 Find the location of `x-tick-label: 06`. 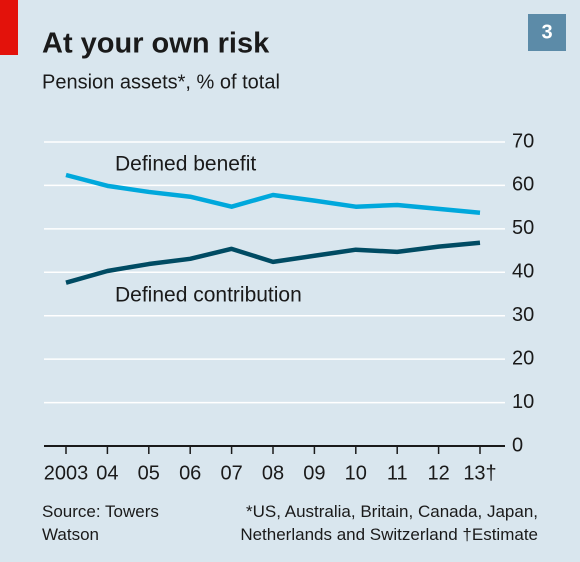

x-tick-label: 06 is located at coordinates (190, 473).